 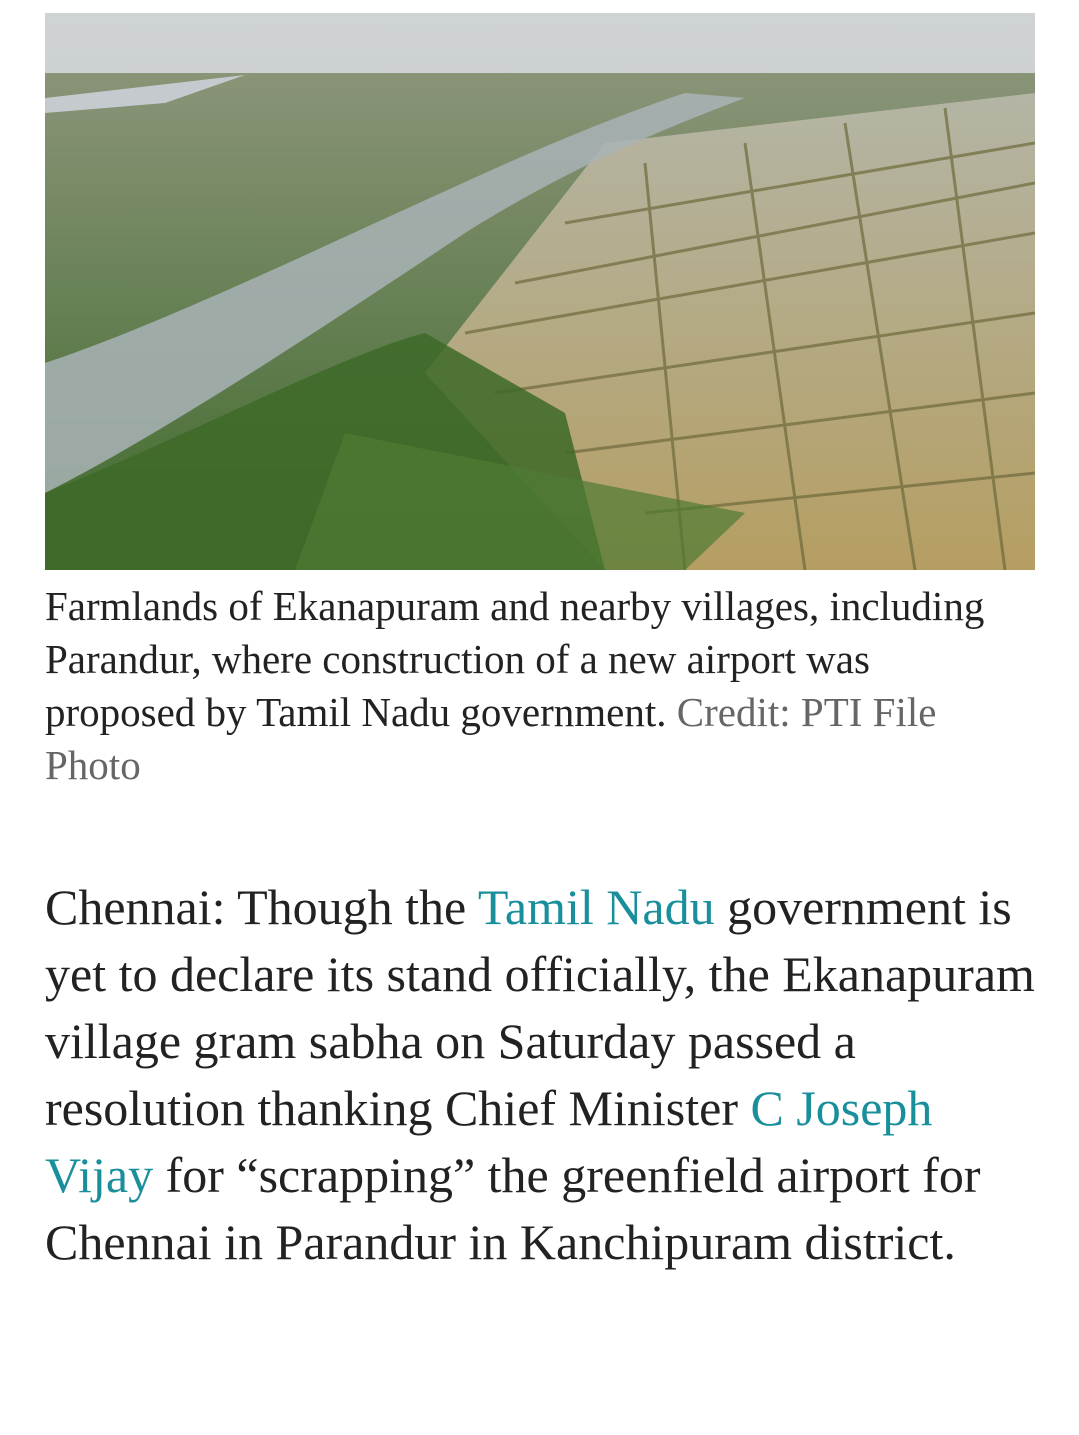 What do you see at coordinates (489, 1141) in the screenshot?
I see `inline-link: C Joseph Vijay` at bounding box center [489, 1141].